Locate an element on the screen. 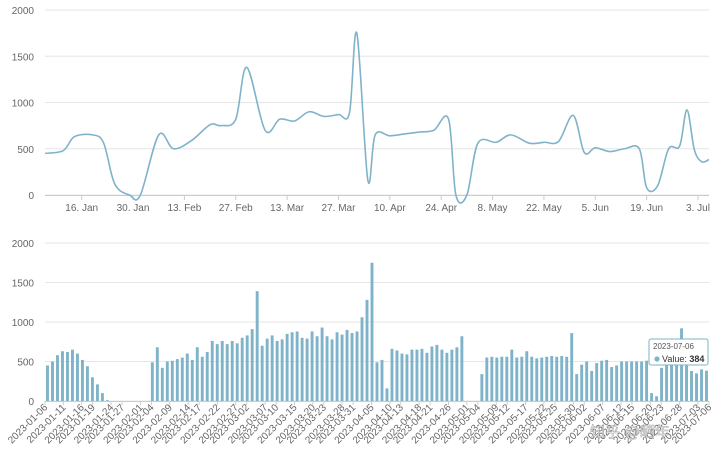  x-tick-label: 8. May is located at coordinates (493, 208).